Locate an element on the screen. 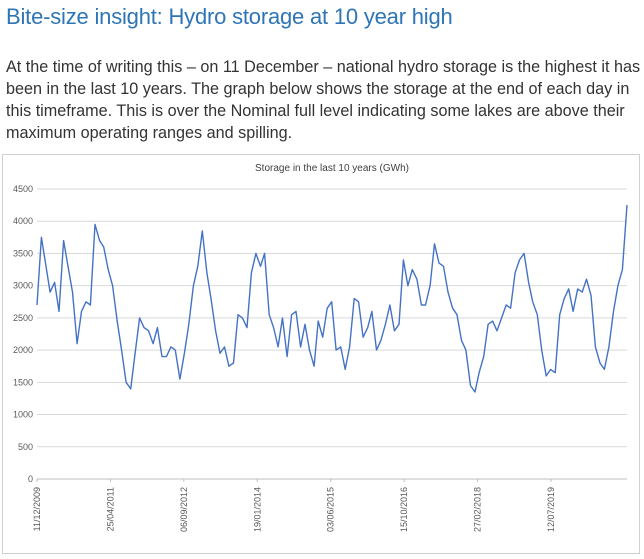 This screenshot has height=559, width=644. y-tick-label: 2500 is located at coordinates (23, 318).